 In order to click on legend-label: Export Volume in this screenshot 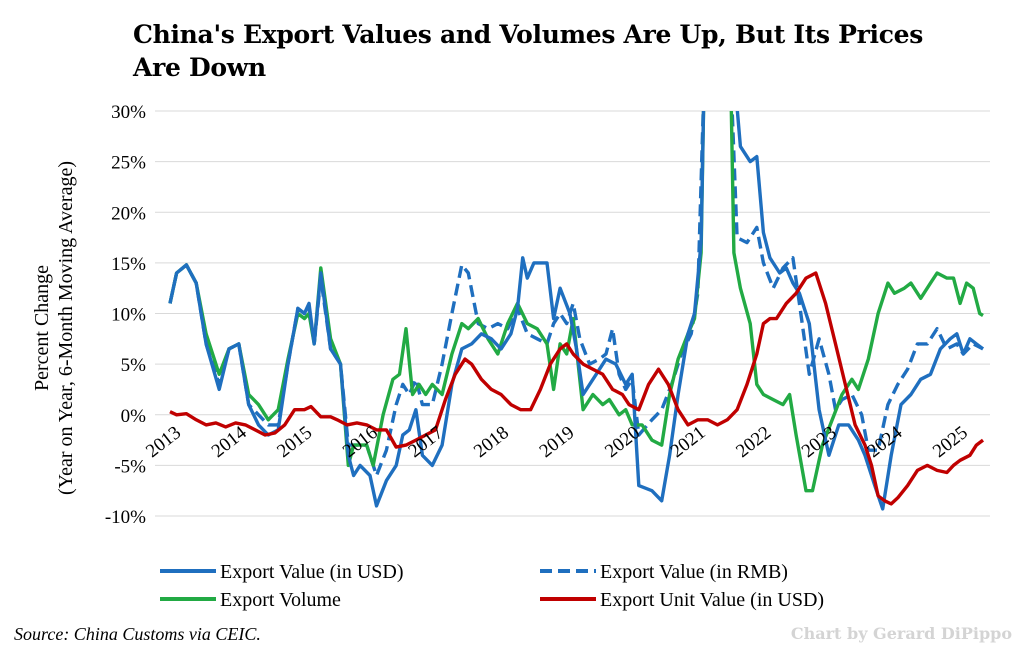, I will do `click(280, 600)`.